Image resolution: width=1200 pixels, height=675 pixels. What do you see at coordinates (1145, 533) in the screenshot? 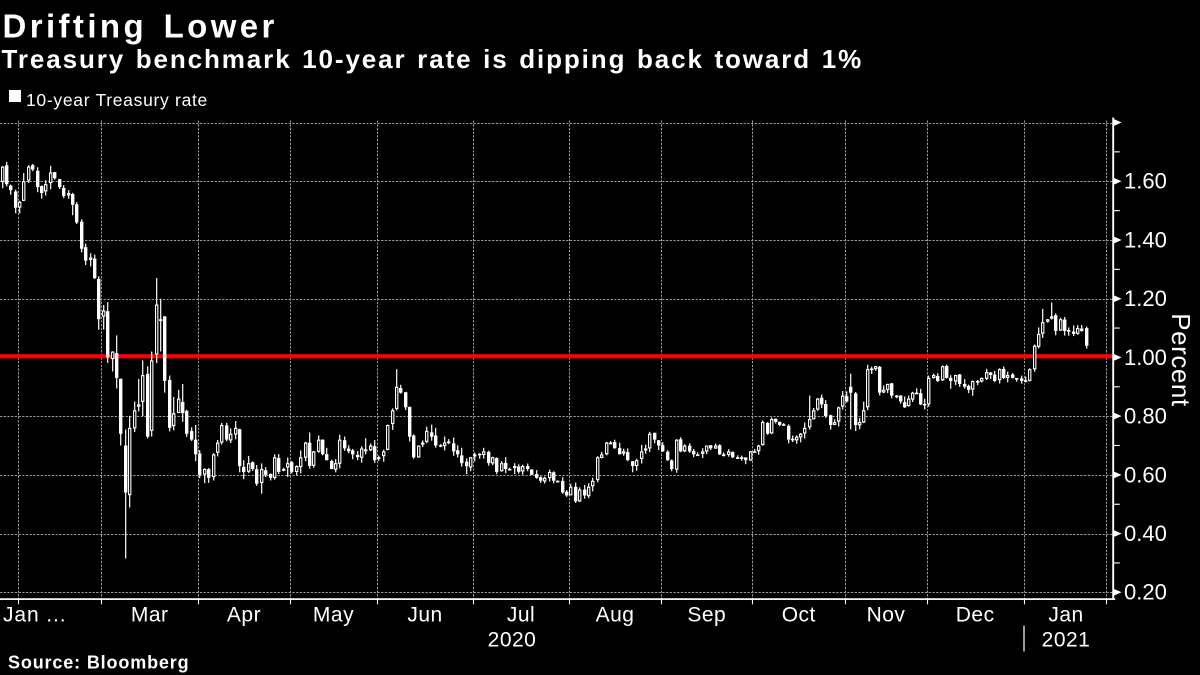
I see `svg-text: 0.40` at bounding box center [1145, 533].